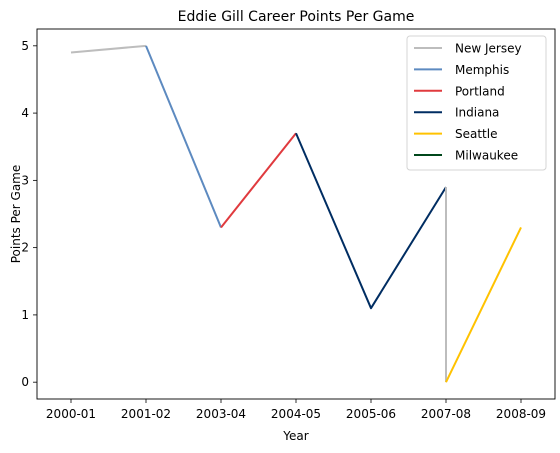 This screenshot has width=560, height=453. I want to click on legend-label-indiana: Indiana, so click(477, 113).